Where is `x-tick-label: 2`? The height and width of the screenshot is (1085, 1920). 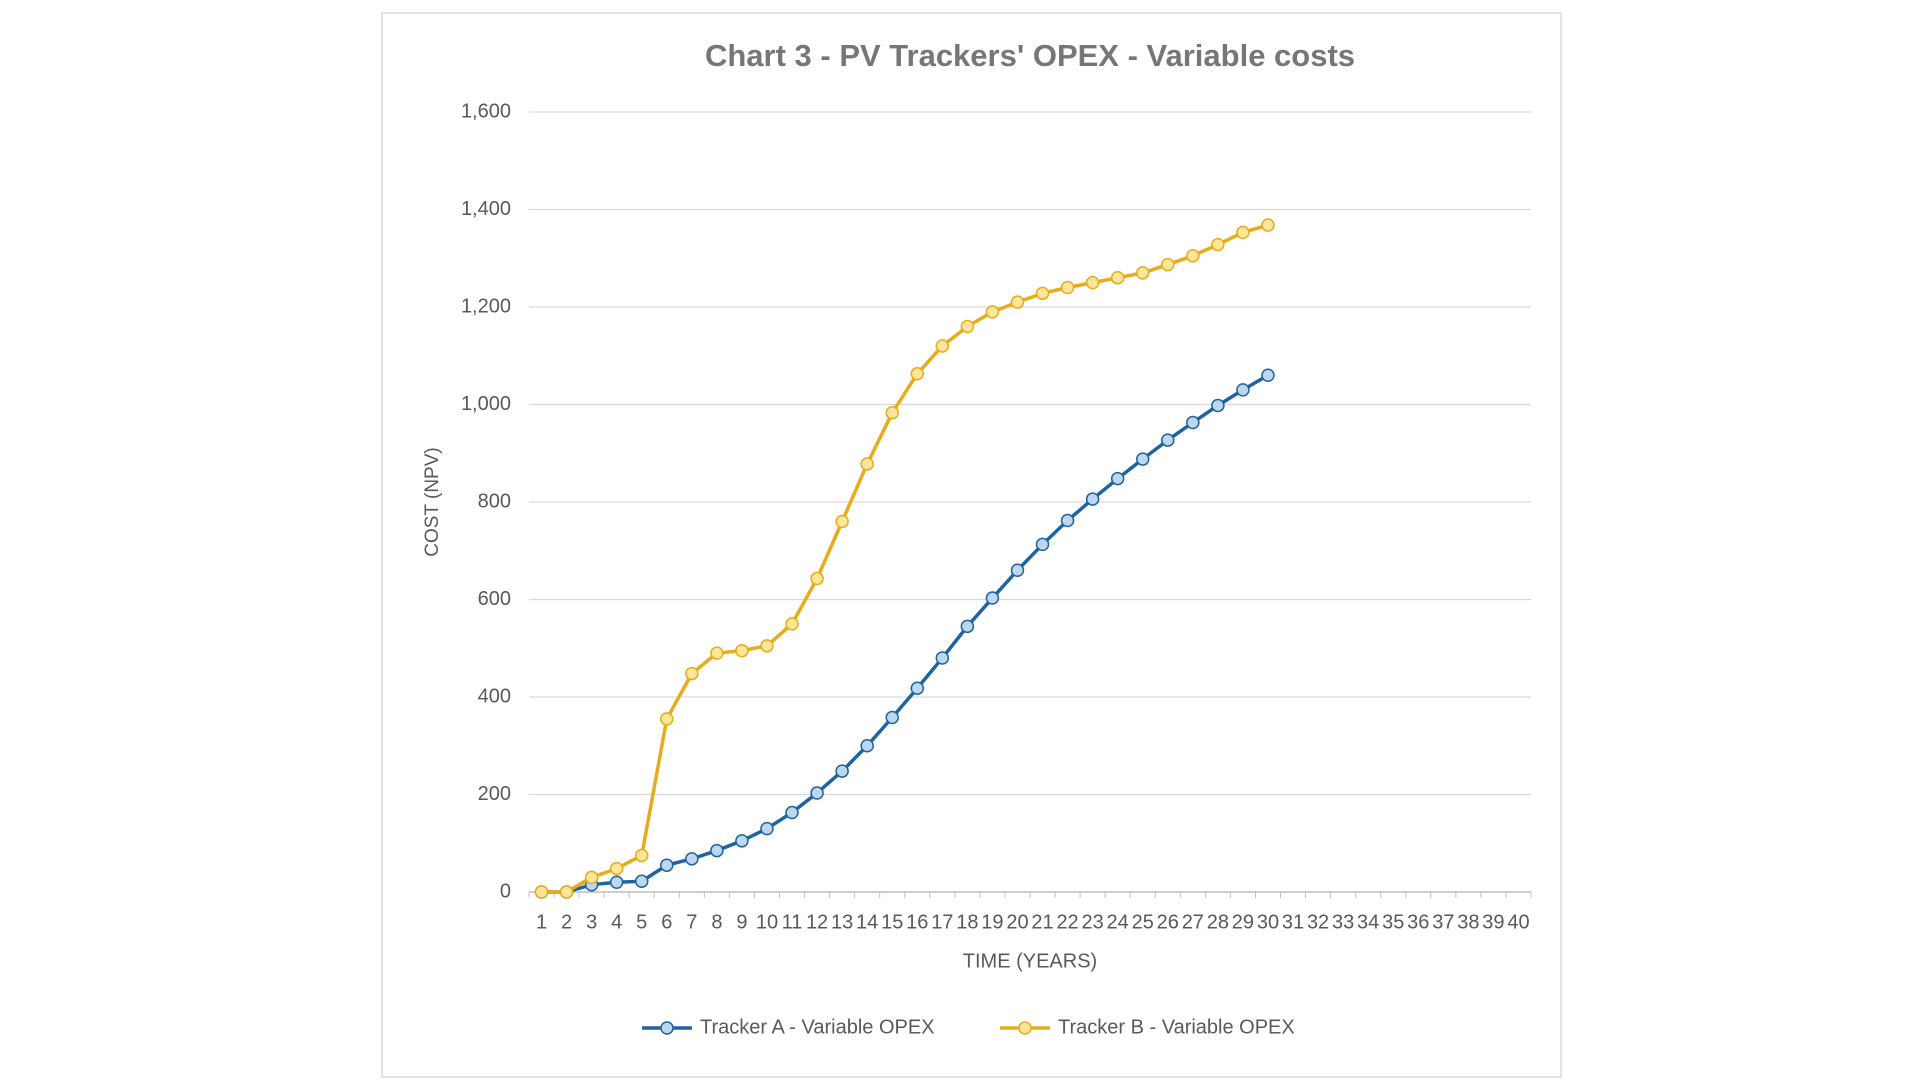
x-tick-label: 2 is located at coordinates (566, 922).